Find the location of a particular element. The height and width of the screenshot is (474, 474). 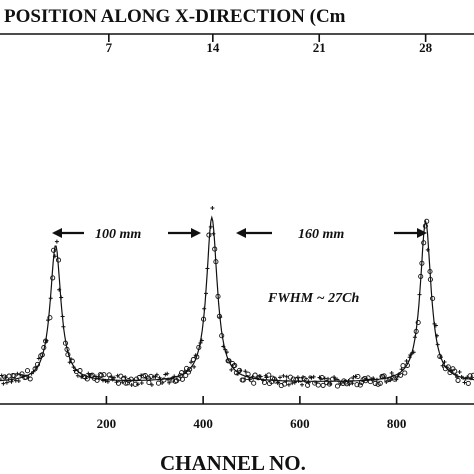

x-axis-label: CHANNEL NO. is located at coordinates (233, 462).